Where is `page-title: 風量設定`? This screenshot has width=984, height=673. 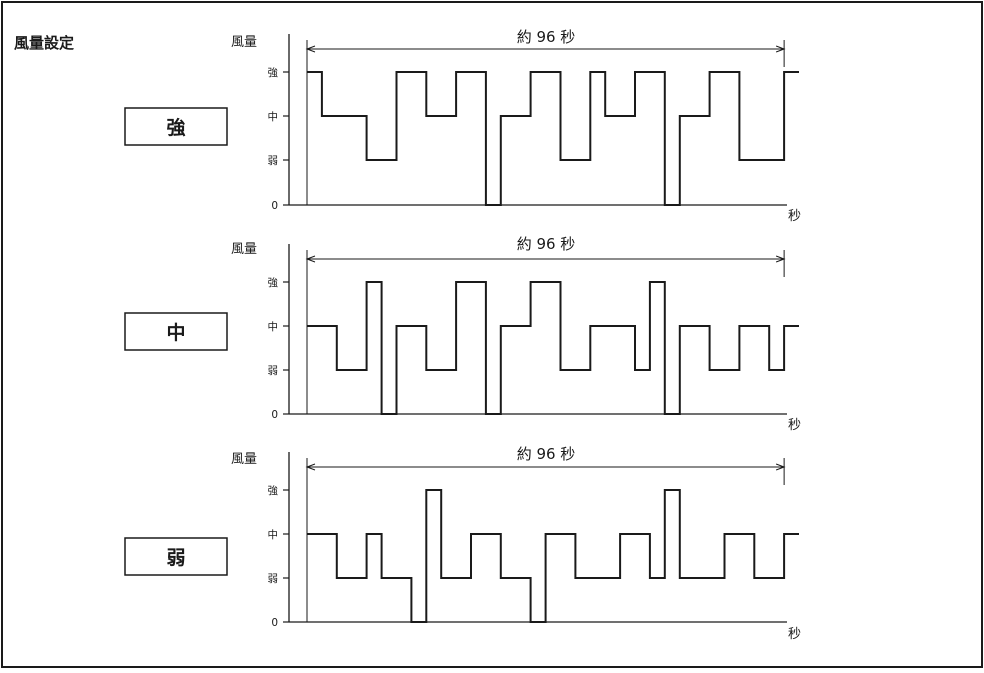 page-title: 風量設定 is located at coordinates (44, 43).